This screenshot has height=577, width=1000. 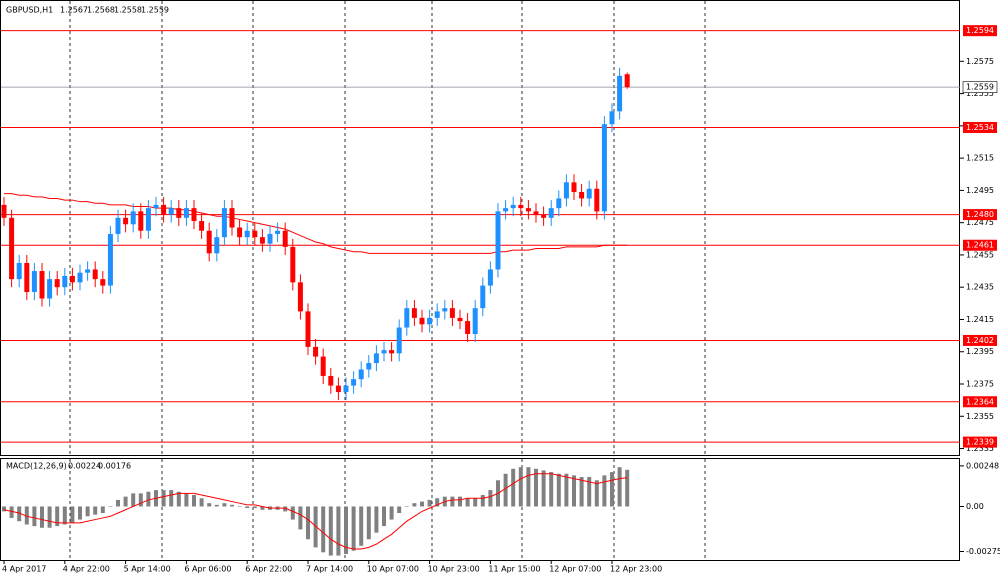 What do you see at coordinates (980, 30) in the screenshot?
I see `level-label: 1.2594` at bounding box center [980, 30].